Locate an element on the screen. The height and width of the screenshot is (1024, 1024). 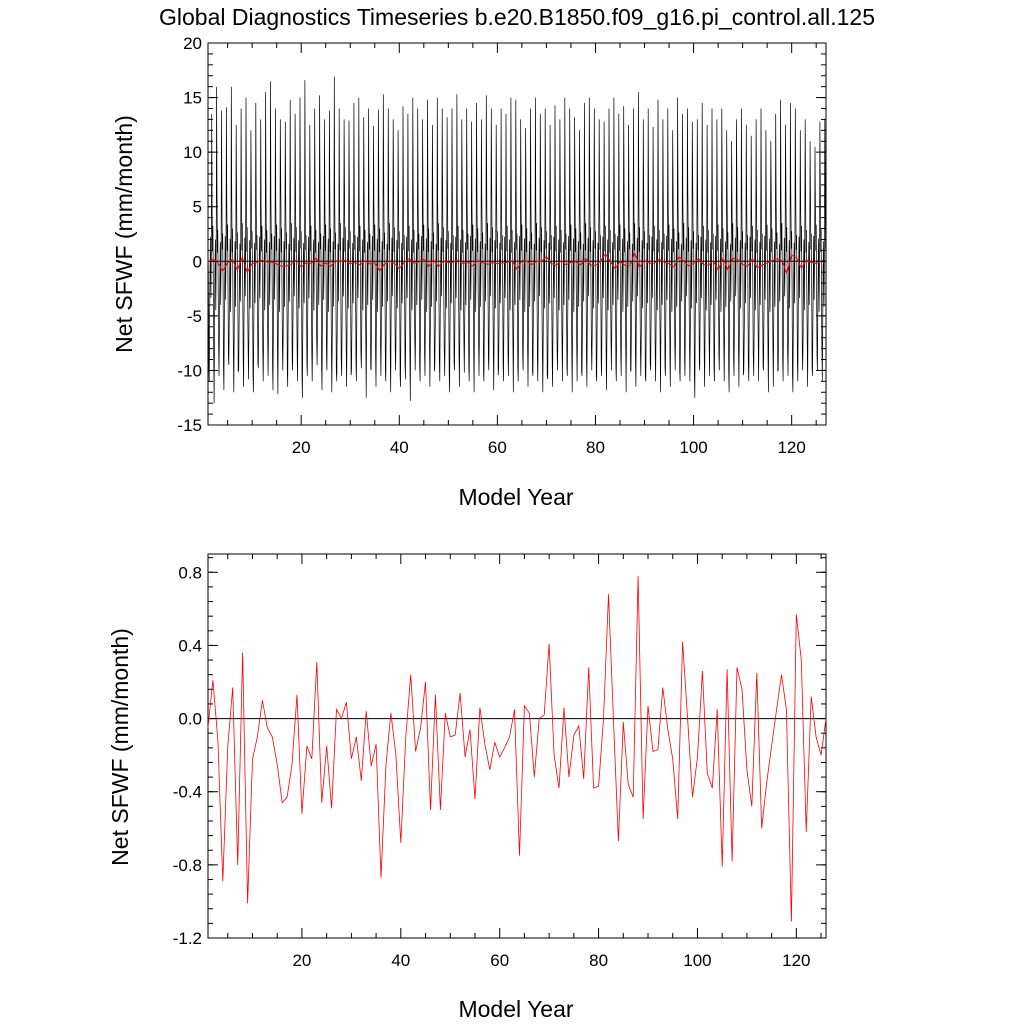
top-x-tick-label: 100 is located at coordinates (693, 447).